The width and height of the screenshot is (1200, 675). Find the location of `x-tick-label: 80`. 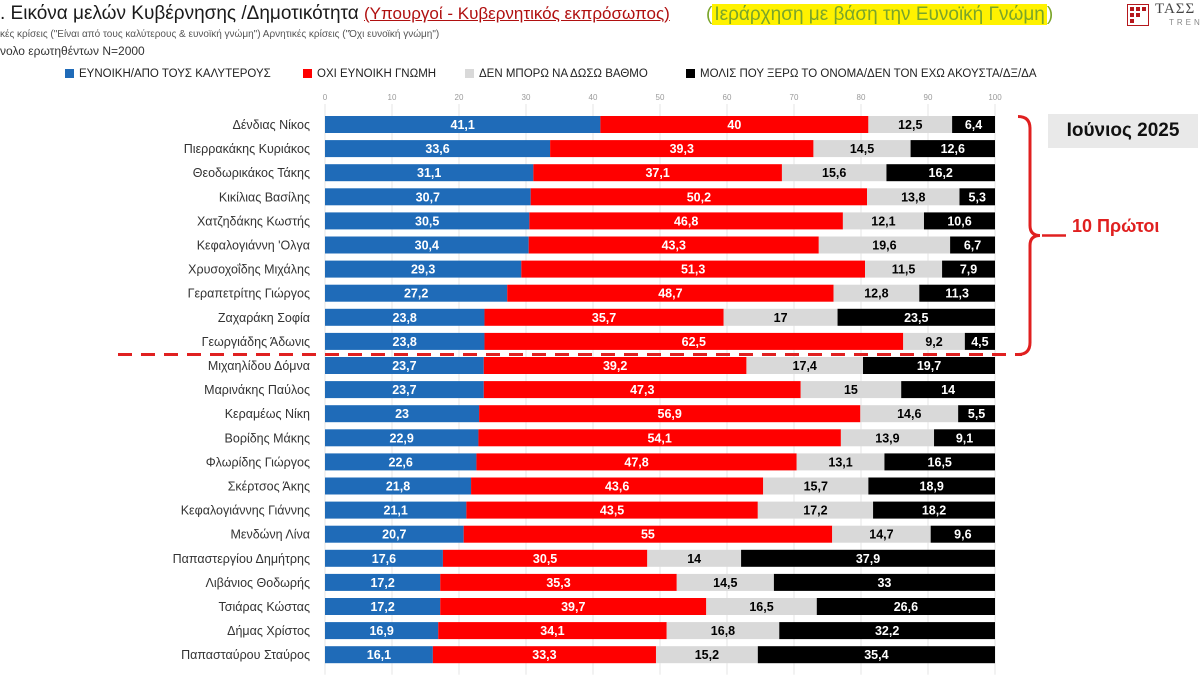

x-tick-label: 80 is located at coordinates (861, 97).